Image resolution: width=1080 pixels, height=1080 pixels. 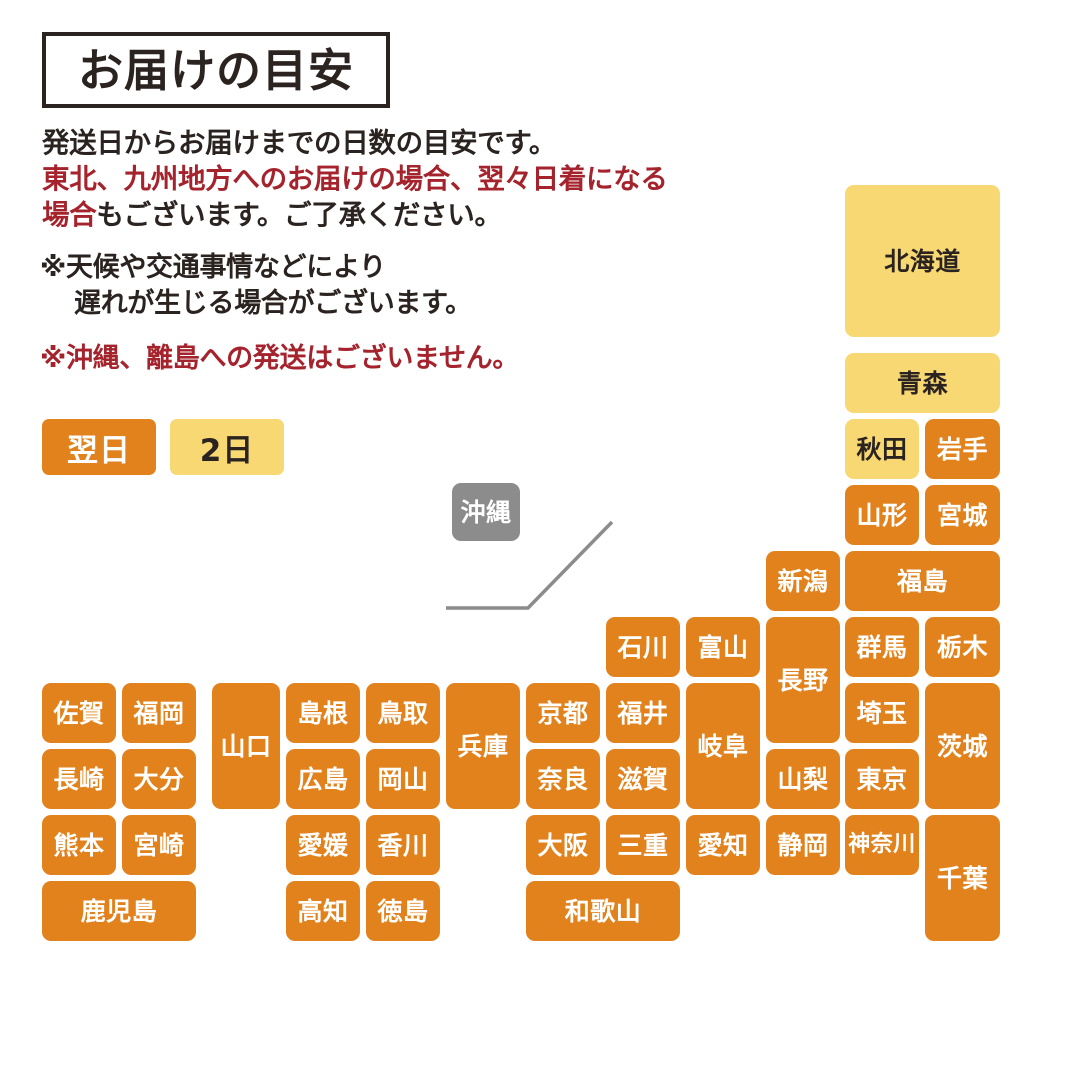 I want to click on prefecture-tile: 山梨, so click(x=803, y=779).